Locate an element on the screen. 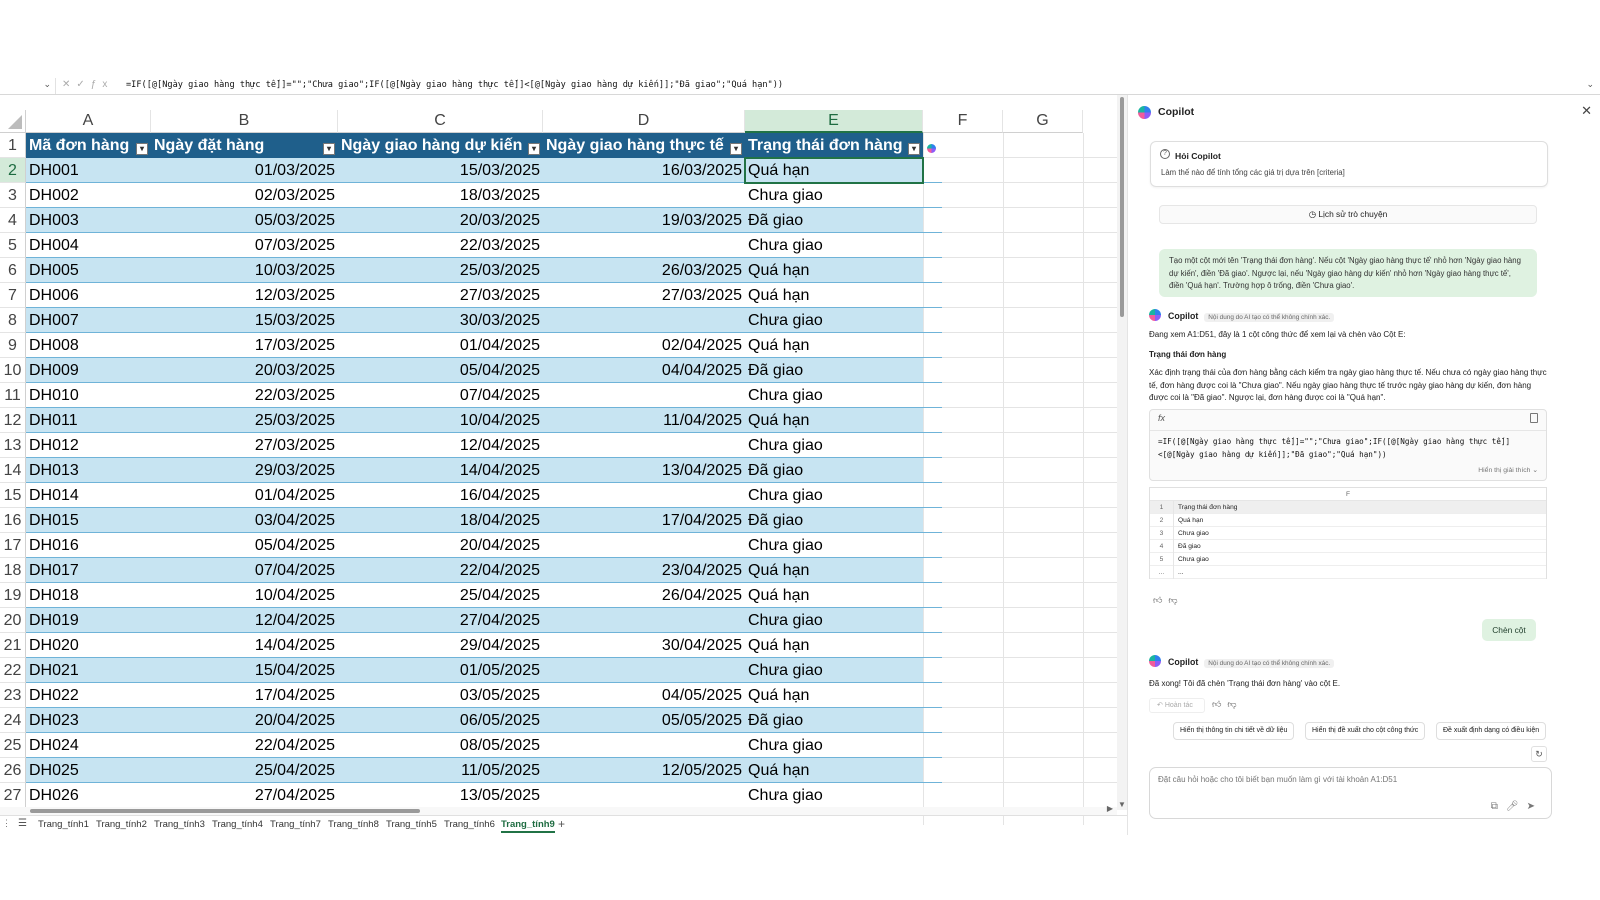 This screenshot has width=1600, height=900. table-cell: 03/05/2025 is located at coordinates (440, 695).